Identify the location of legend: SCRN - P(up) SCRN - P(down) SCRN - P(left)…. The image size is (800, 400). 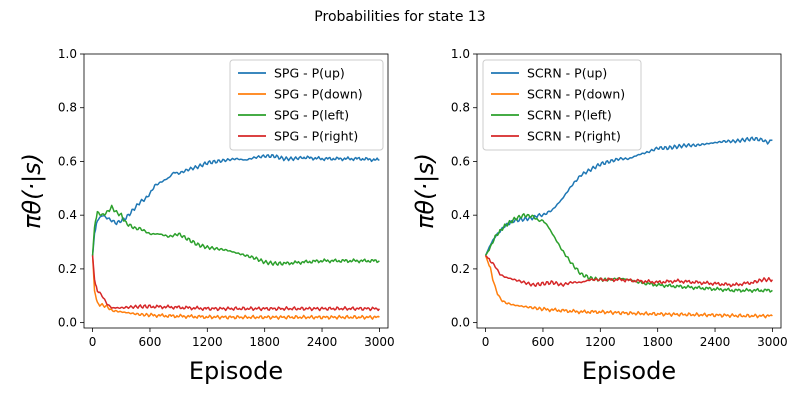
(562, 105).